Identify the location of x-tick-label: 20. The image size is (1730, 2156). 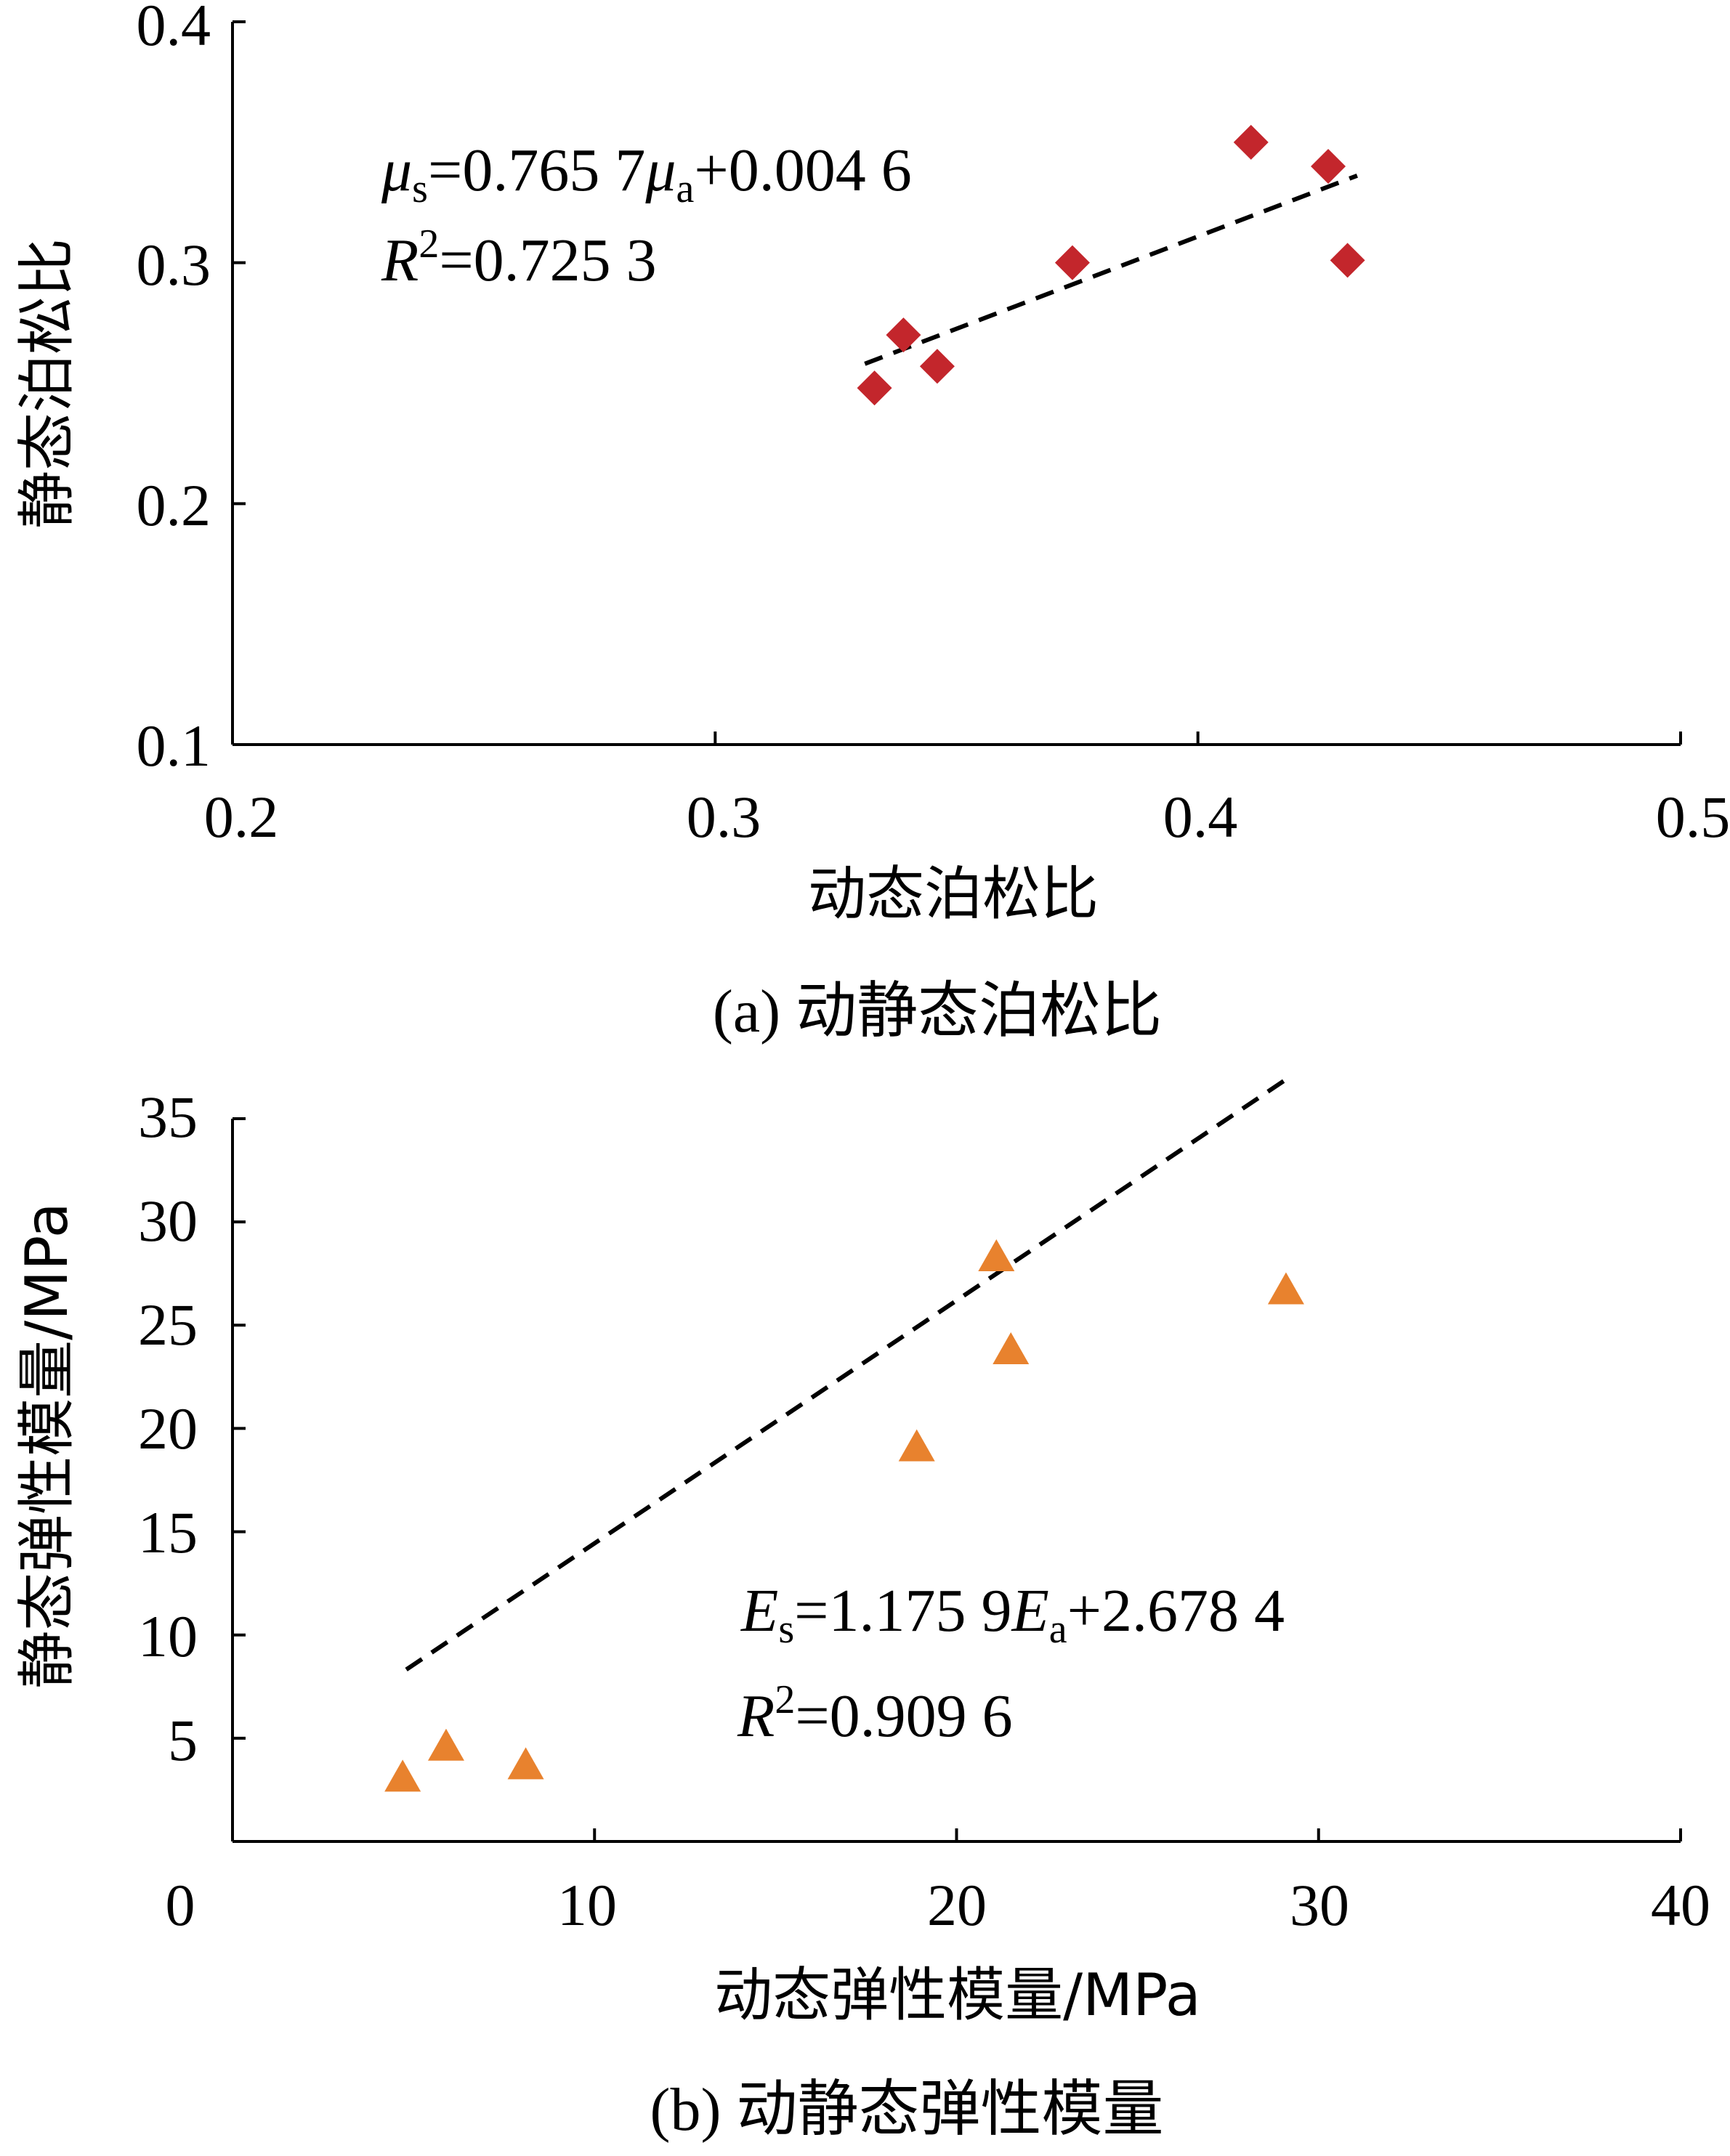
(957, 1905).